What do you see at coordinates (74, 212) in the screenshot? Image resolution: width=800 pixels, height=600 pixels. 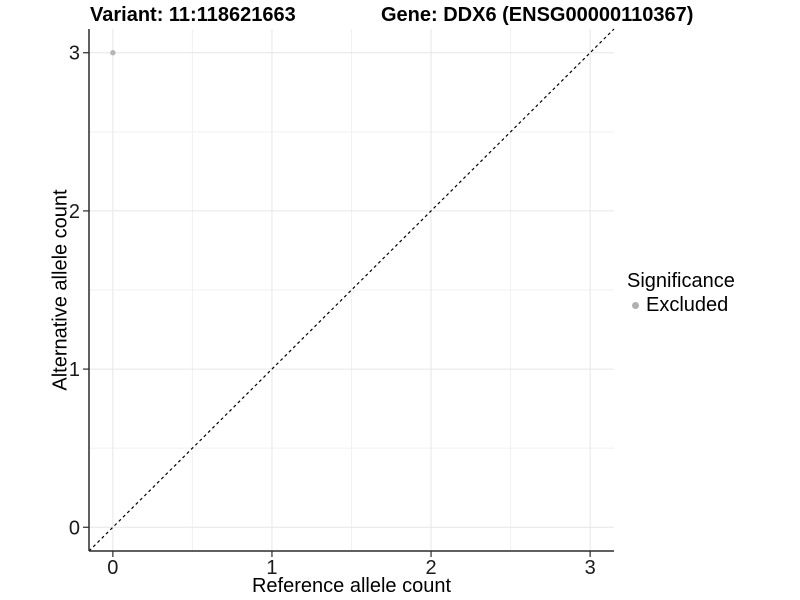 I see `y-tick-label: 2` at bounding box center [74, 212].